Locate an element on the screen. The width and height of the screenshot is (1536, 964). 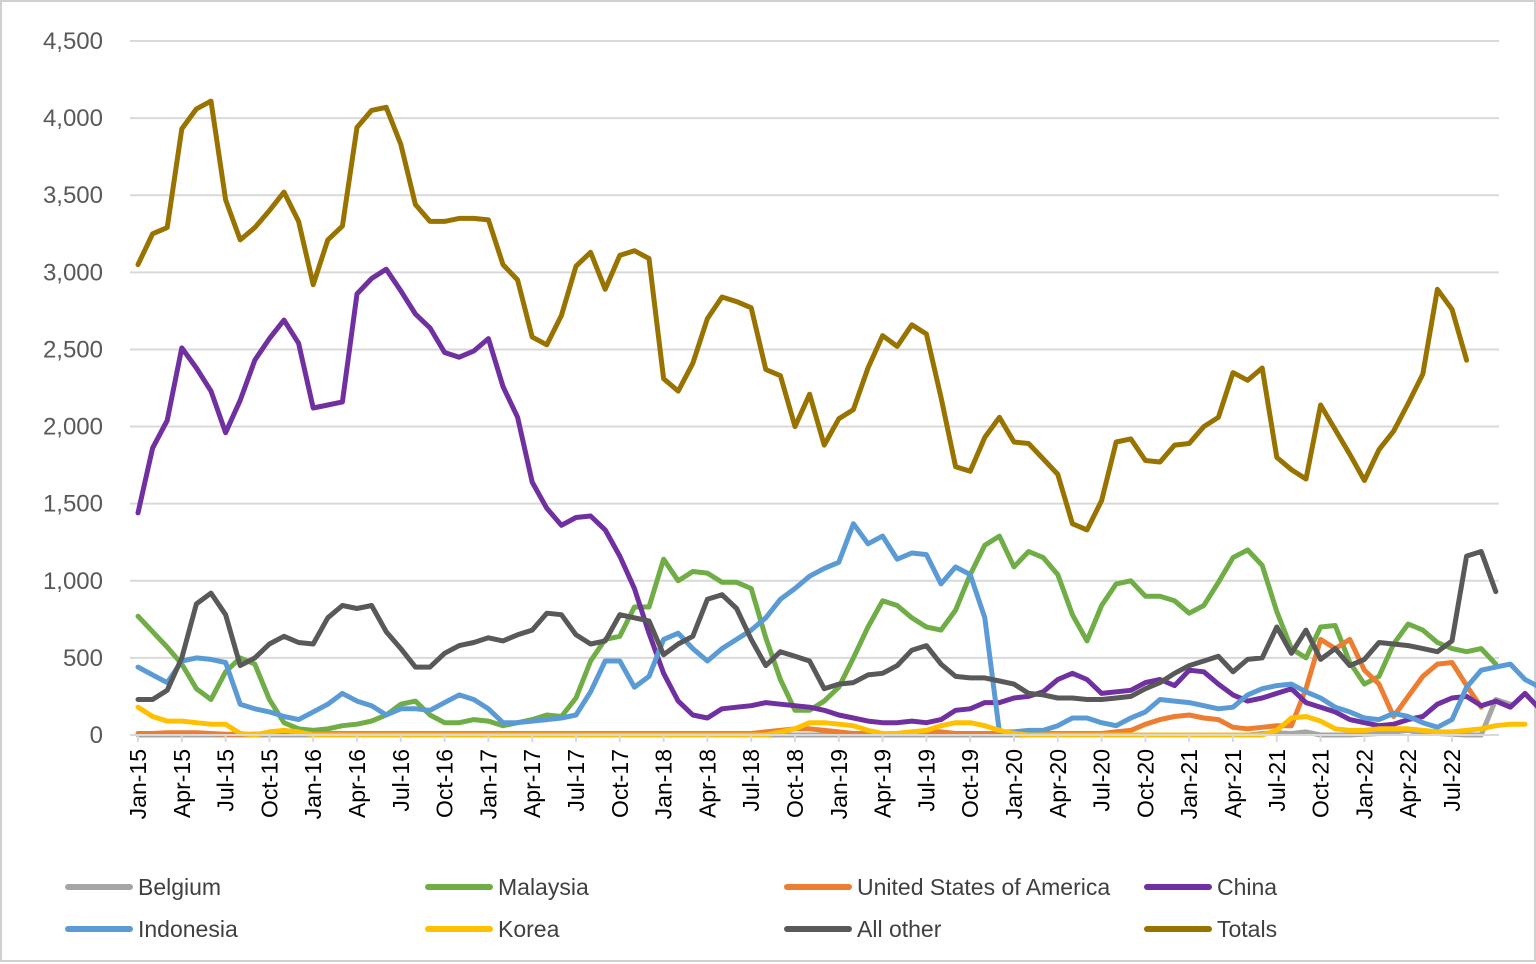
x-tick-label: Apr-22 is located at coordinates (1408, 783).